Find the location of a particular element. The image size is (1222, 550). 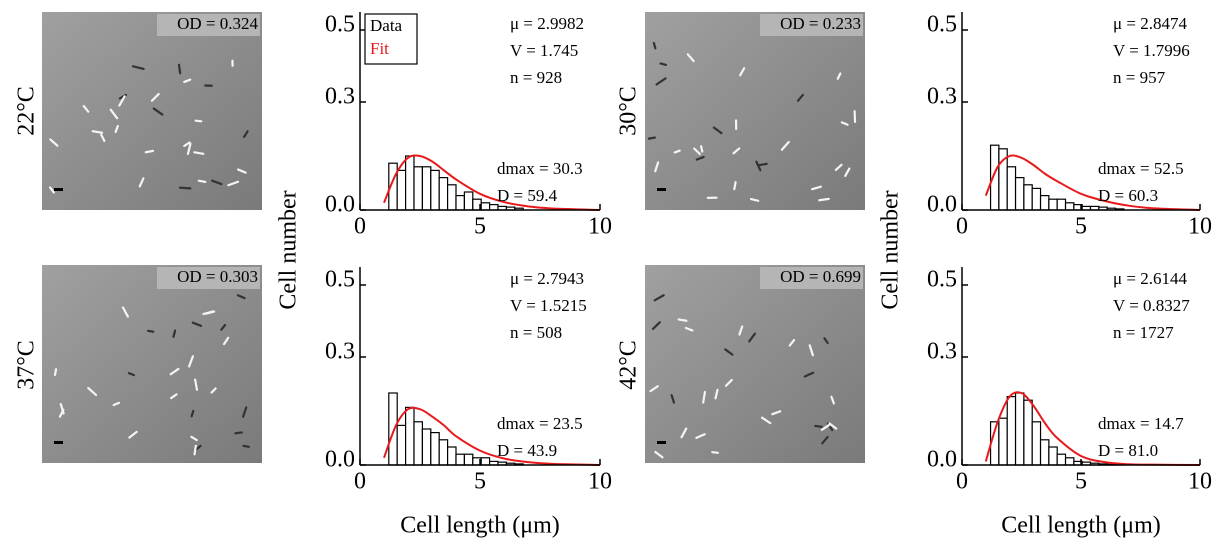

annotation: V = 0.8327 is located at coordinates (1151, 305).